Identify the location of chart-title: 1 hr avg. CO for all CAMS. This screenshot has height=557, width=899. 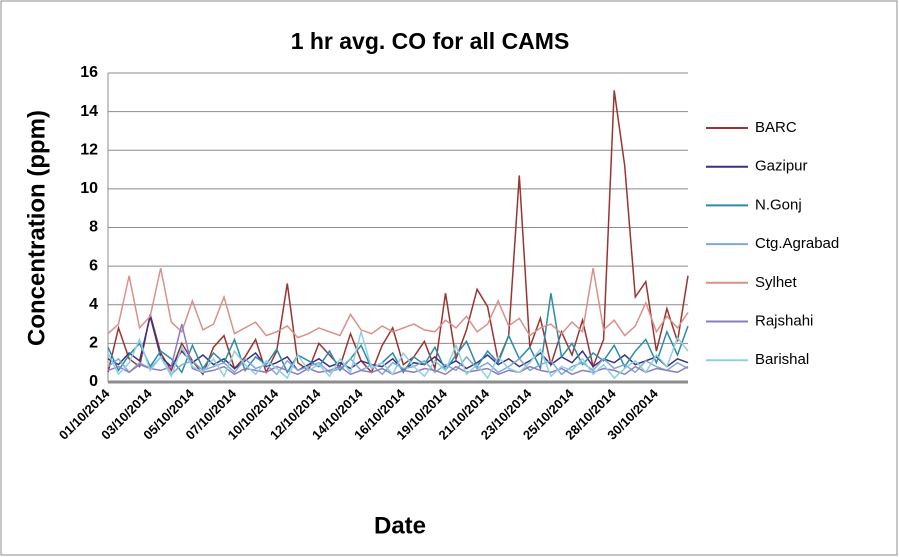
(430, 41).